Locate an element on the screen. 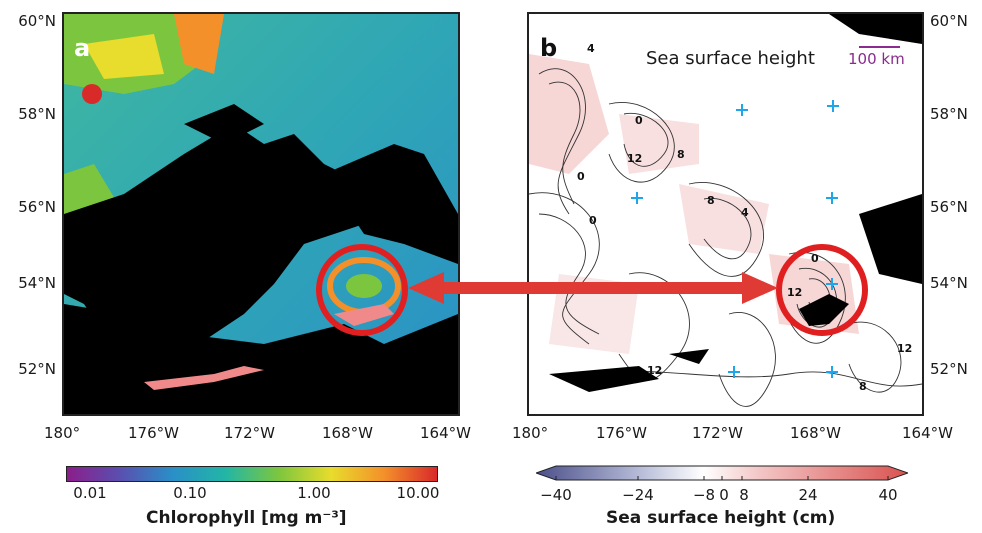  eddy-highlight-circle-b is located at coordinates (822, 290).